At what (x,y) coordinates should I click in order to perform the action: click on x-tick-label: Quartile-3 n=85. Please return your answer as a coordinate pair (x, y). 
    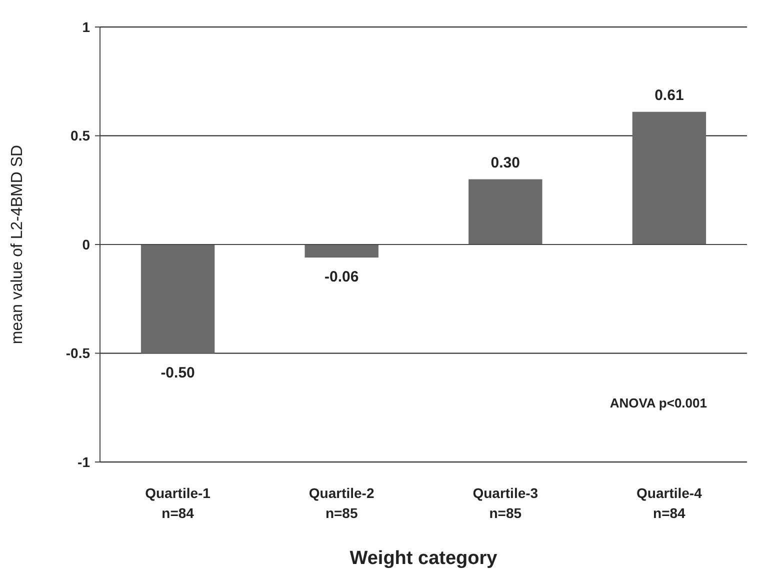
    Looking at the image, I should click on (505, 503).